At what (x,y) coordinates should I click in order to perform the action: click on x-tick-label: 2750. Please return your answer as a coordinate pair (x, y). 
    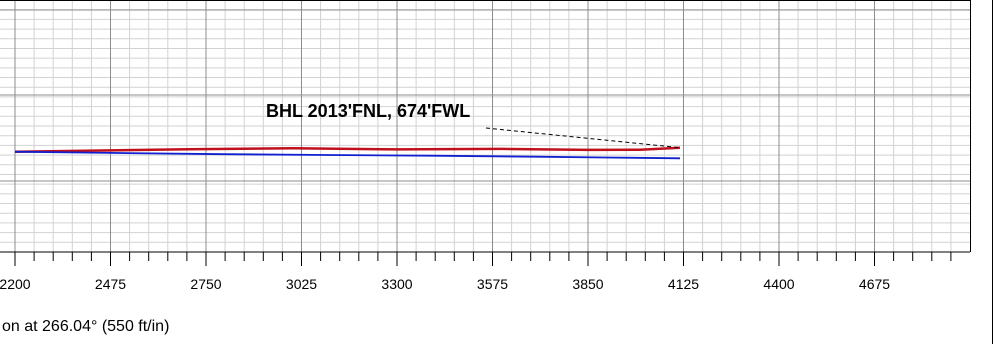
    Looking at the image, I should click on (205, 284).